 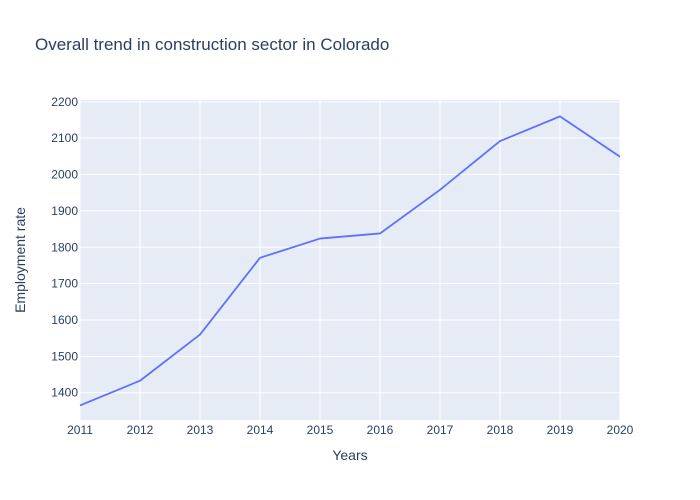 What do you see at coordinates (350, 430) in the screenshot?
I see `x-axis-ticks: 2011 2012 2013 2014 2015 2016 2017 2018 2019 2020` at bounding box center [350, 430].